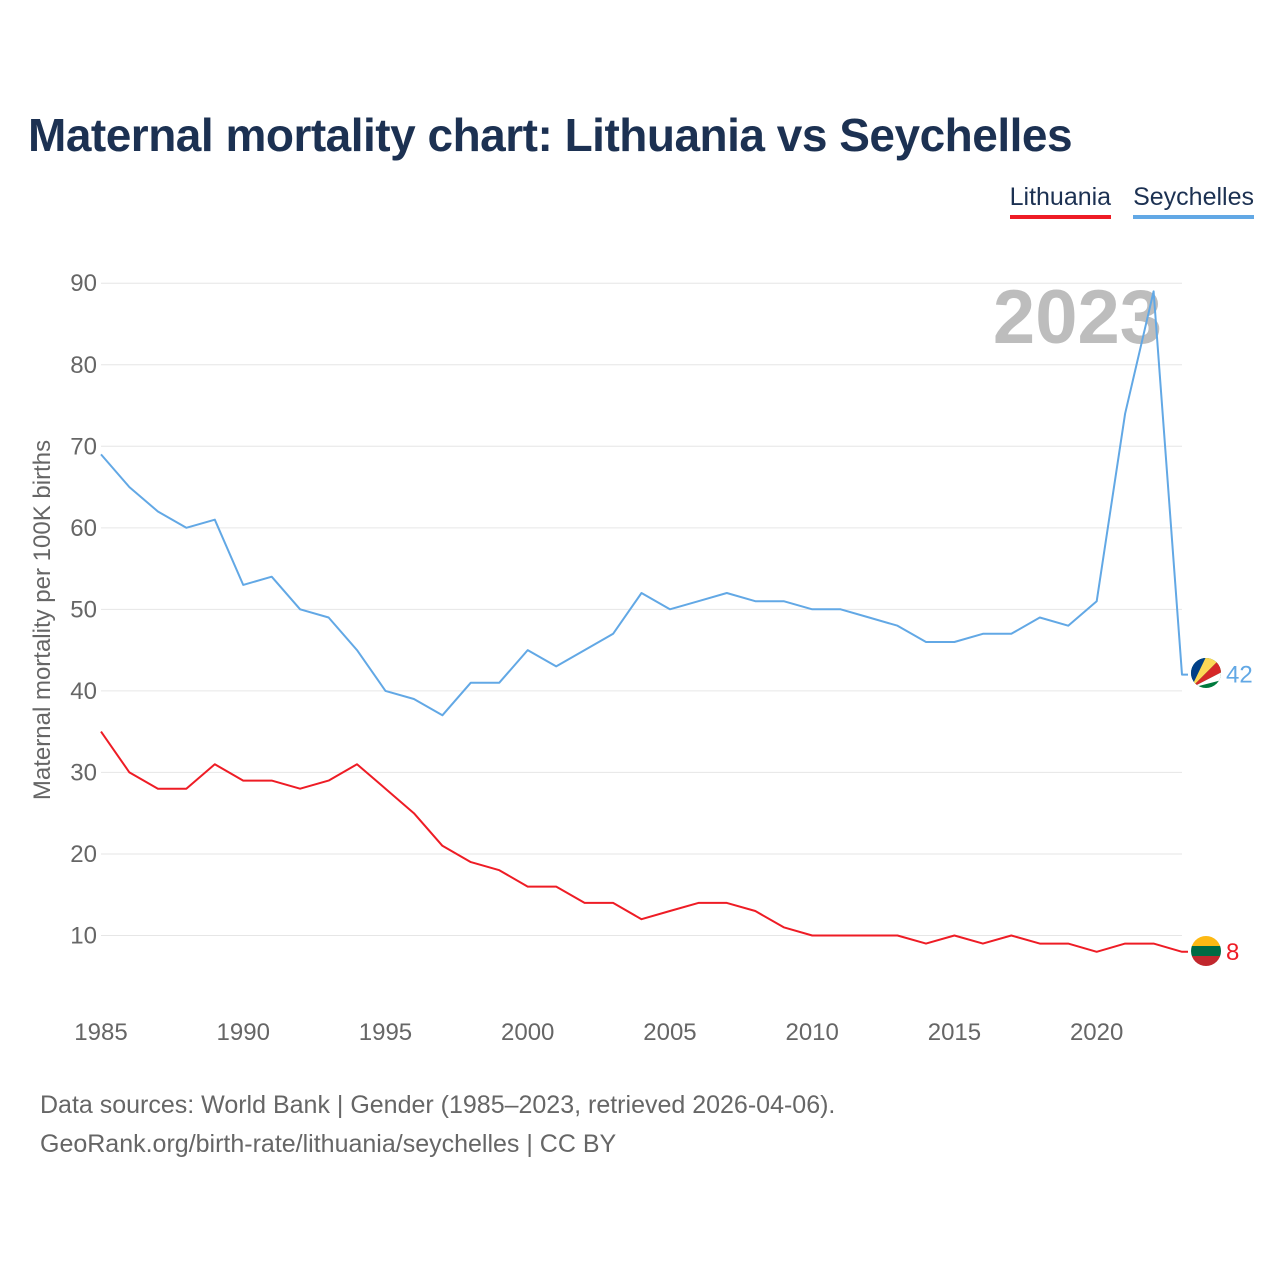 This screenshot has height=1280, width=1280. I want to click on y-axis-ticks: 10 20 30 40 50 60 70 80 90, so click(83, 609).